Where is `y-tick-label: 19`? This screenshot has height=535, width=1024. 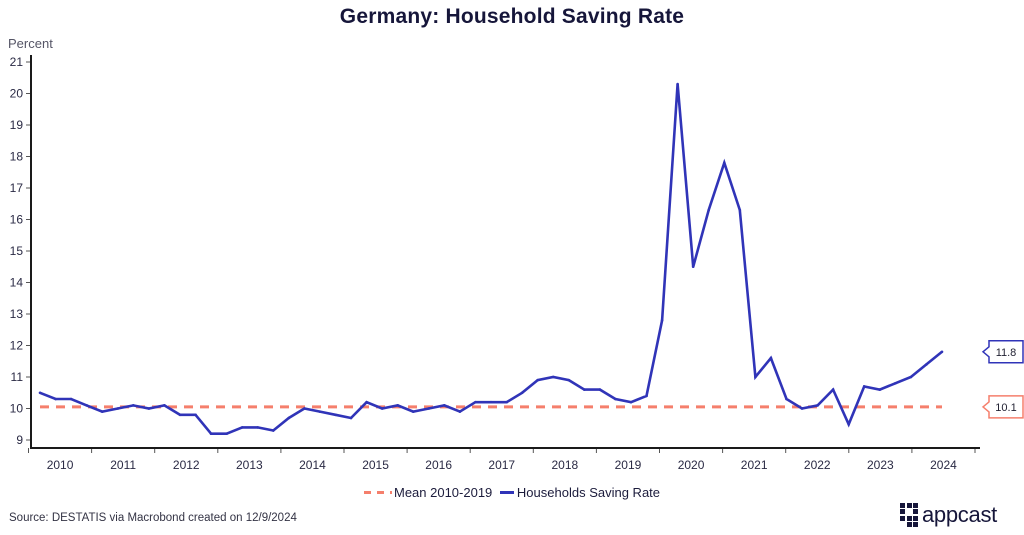 y-tick-label: 19 is located at coordinates (17, 125).